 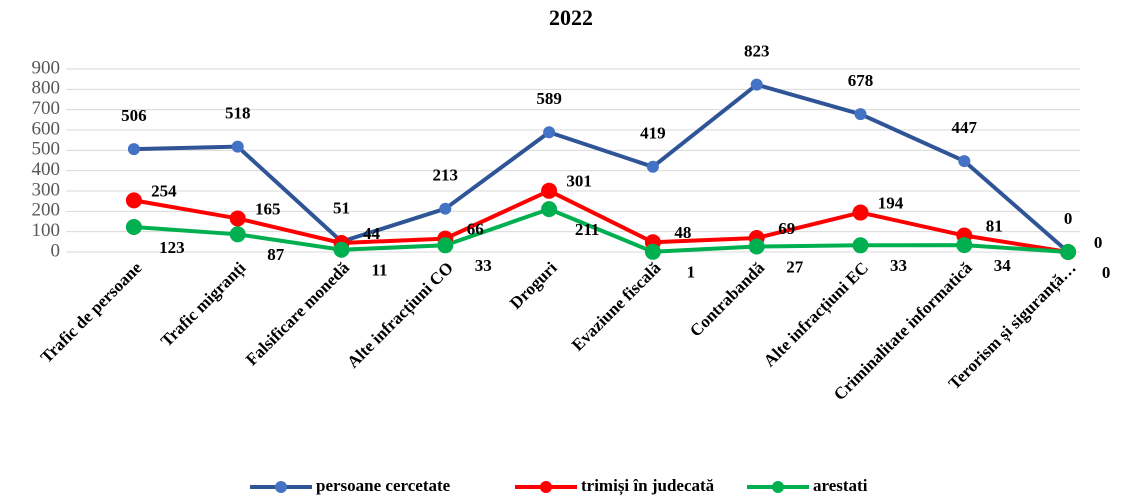 What do you see at coordinates (549, 98) in the screenshot?
I see `data-label: 589` at bounding box center [549, 98].